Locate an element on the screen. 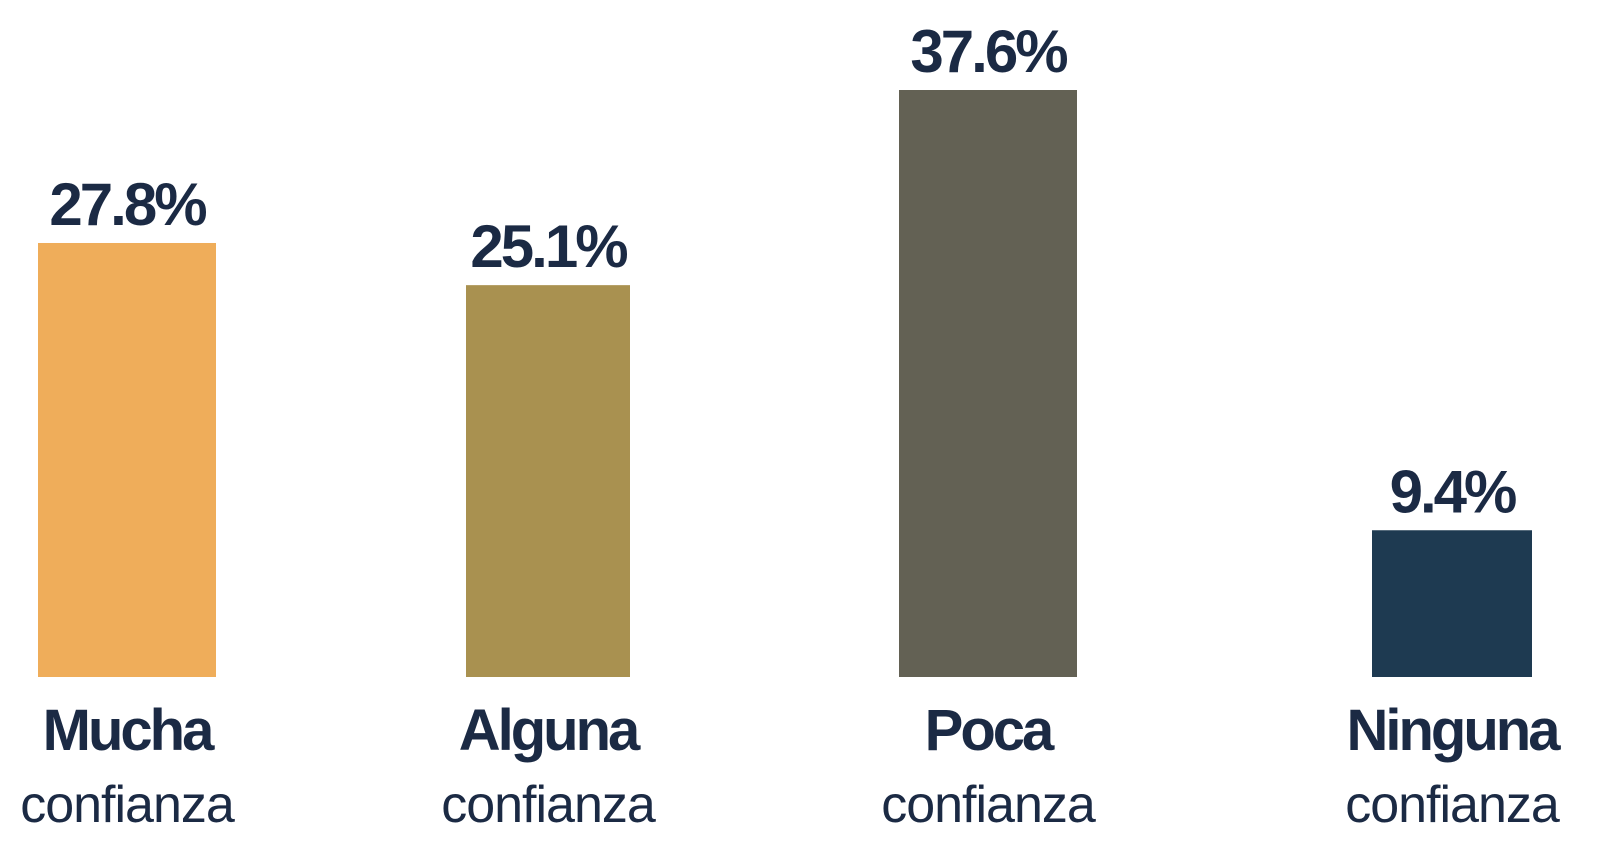  category-label: Ninguna is located at coordinates (1454, 730).